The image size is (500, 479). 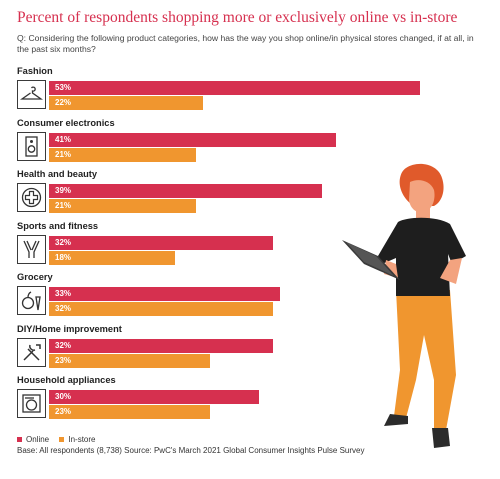 I want to click on legend-instore: In-store, so click(x=77, y=439).